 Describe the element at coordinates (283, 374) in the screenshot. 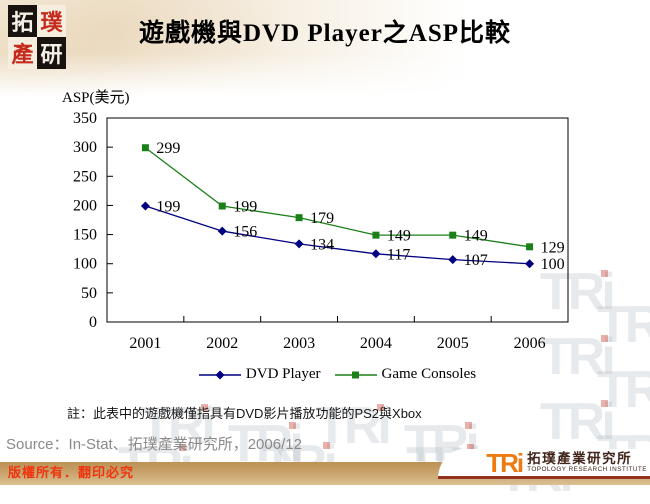

I see `legend-label: DVD Player` at that location.